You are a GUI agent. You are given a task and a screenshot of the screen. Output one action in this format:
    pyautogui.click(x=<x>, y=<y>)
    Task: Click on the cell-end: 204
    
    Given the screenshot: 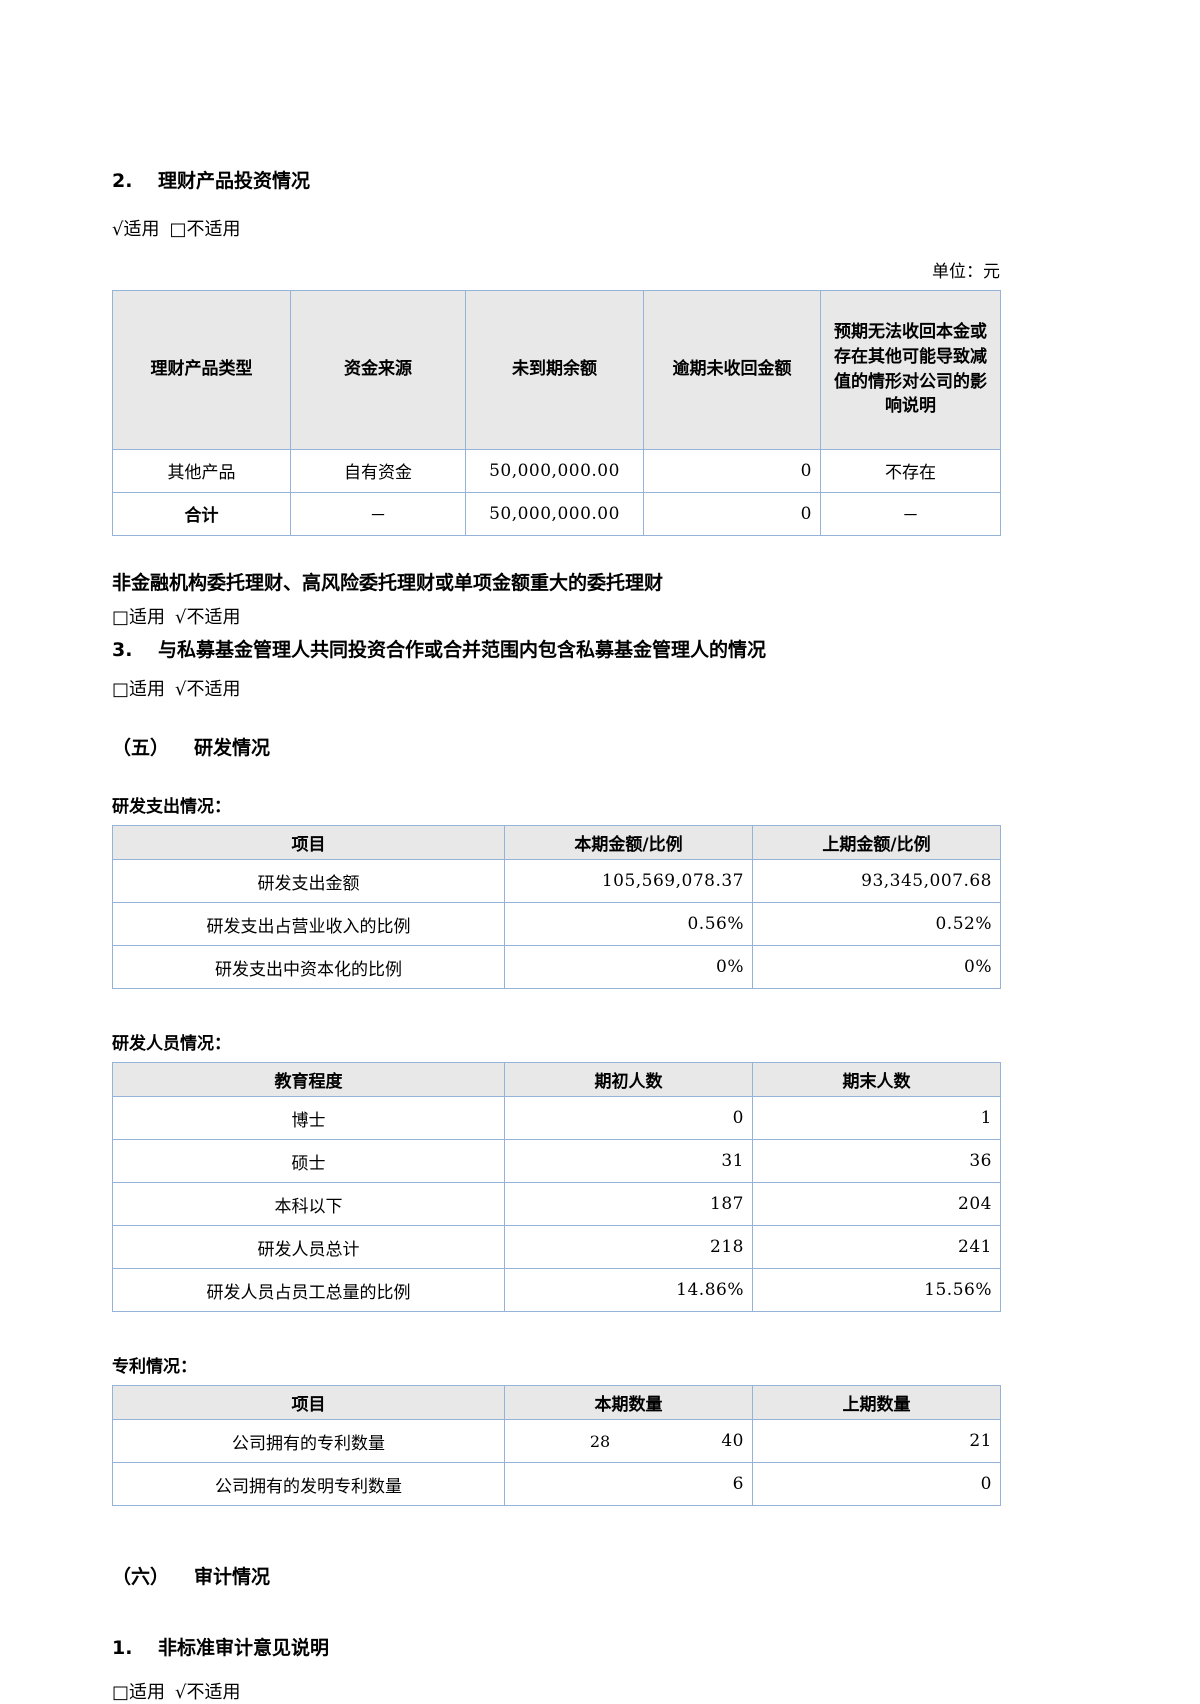 What is the action you would take?
    pyautogui.click(x=876, y=1204)
    